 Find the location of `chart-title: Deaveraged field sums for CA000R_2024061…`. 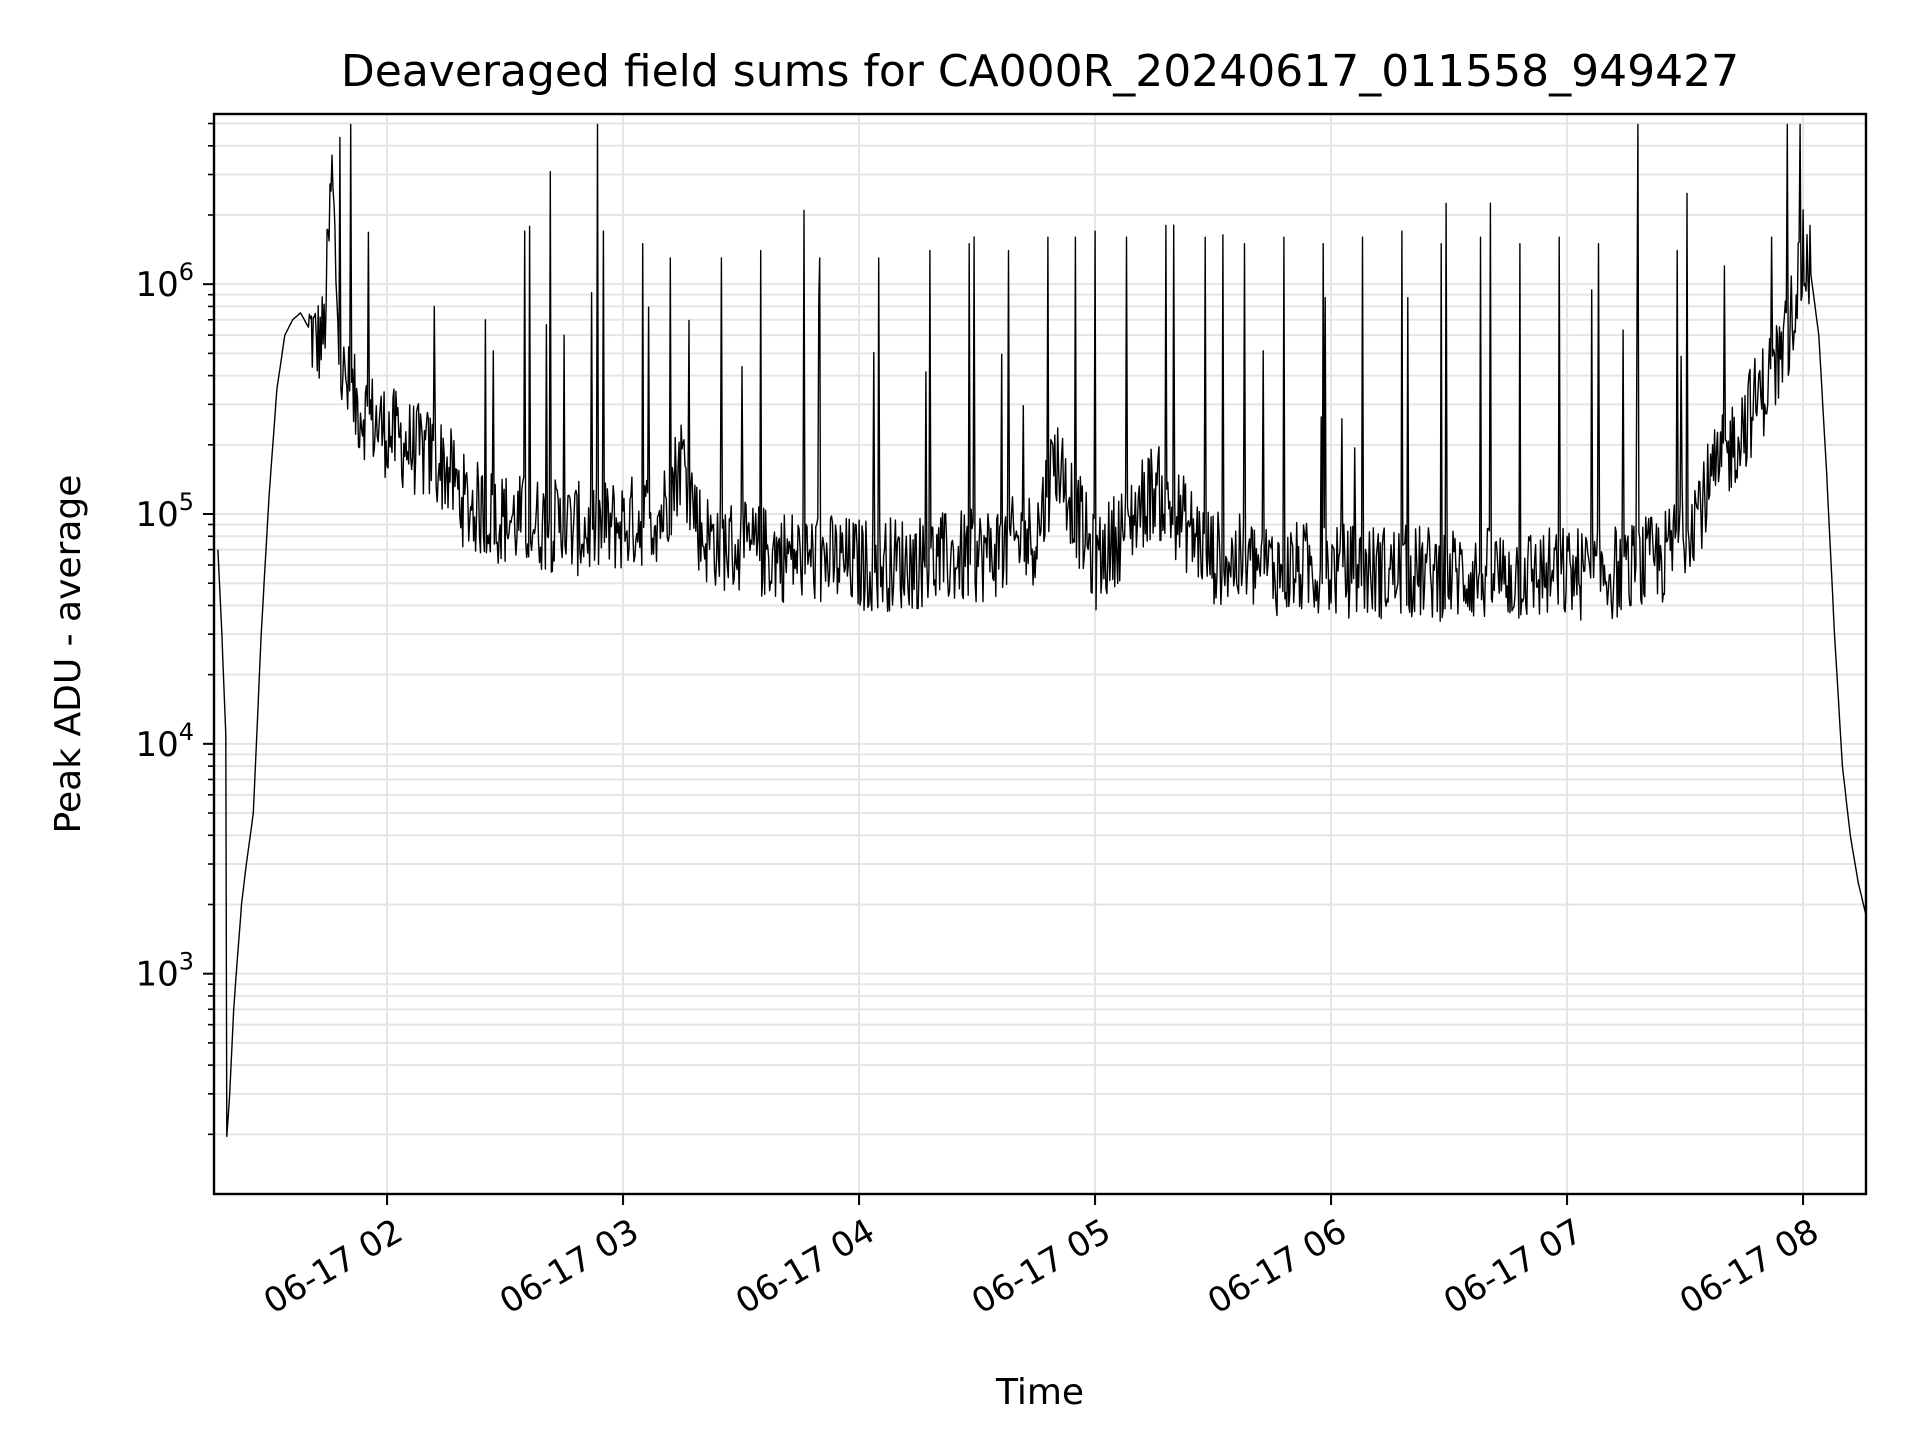

chart-title: Deaveraged field sums for CA000R_2024061… is located at coordinates (1040, 71).